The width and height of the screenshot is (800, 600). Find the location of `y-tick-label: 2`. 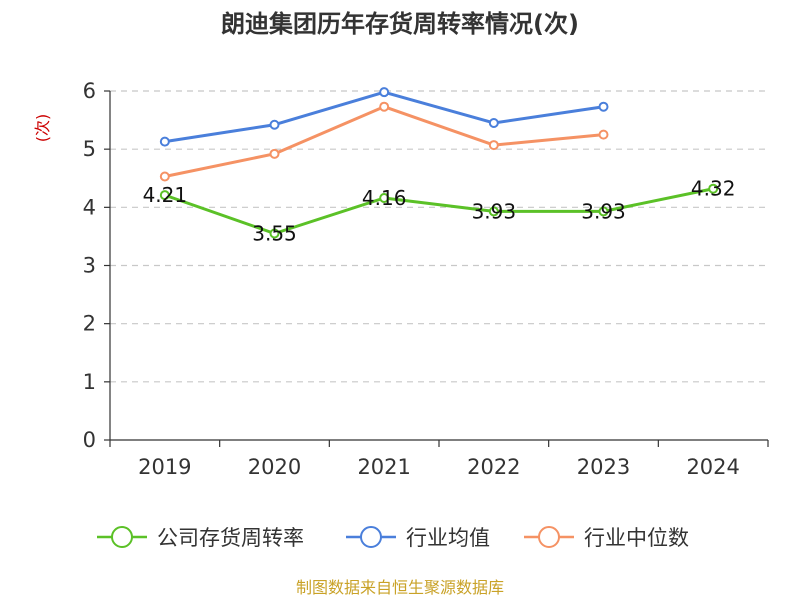

y-tick-label: 2 is located at coordinates (89, 324).